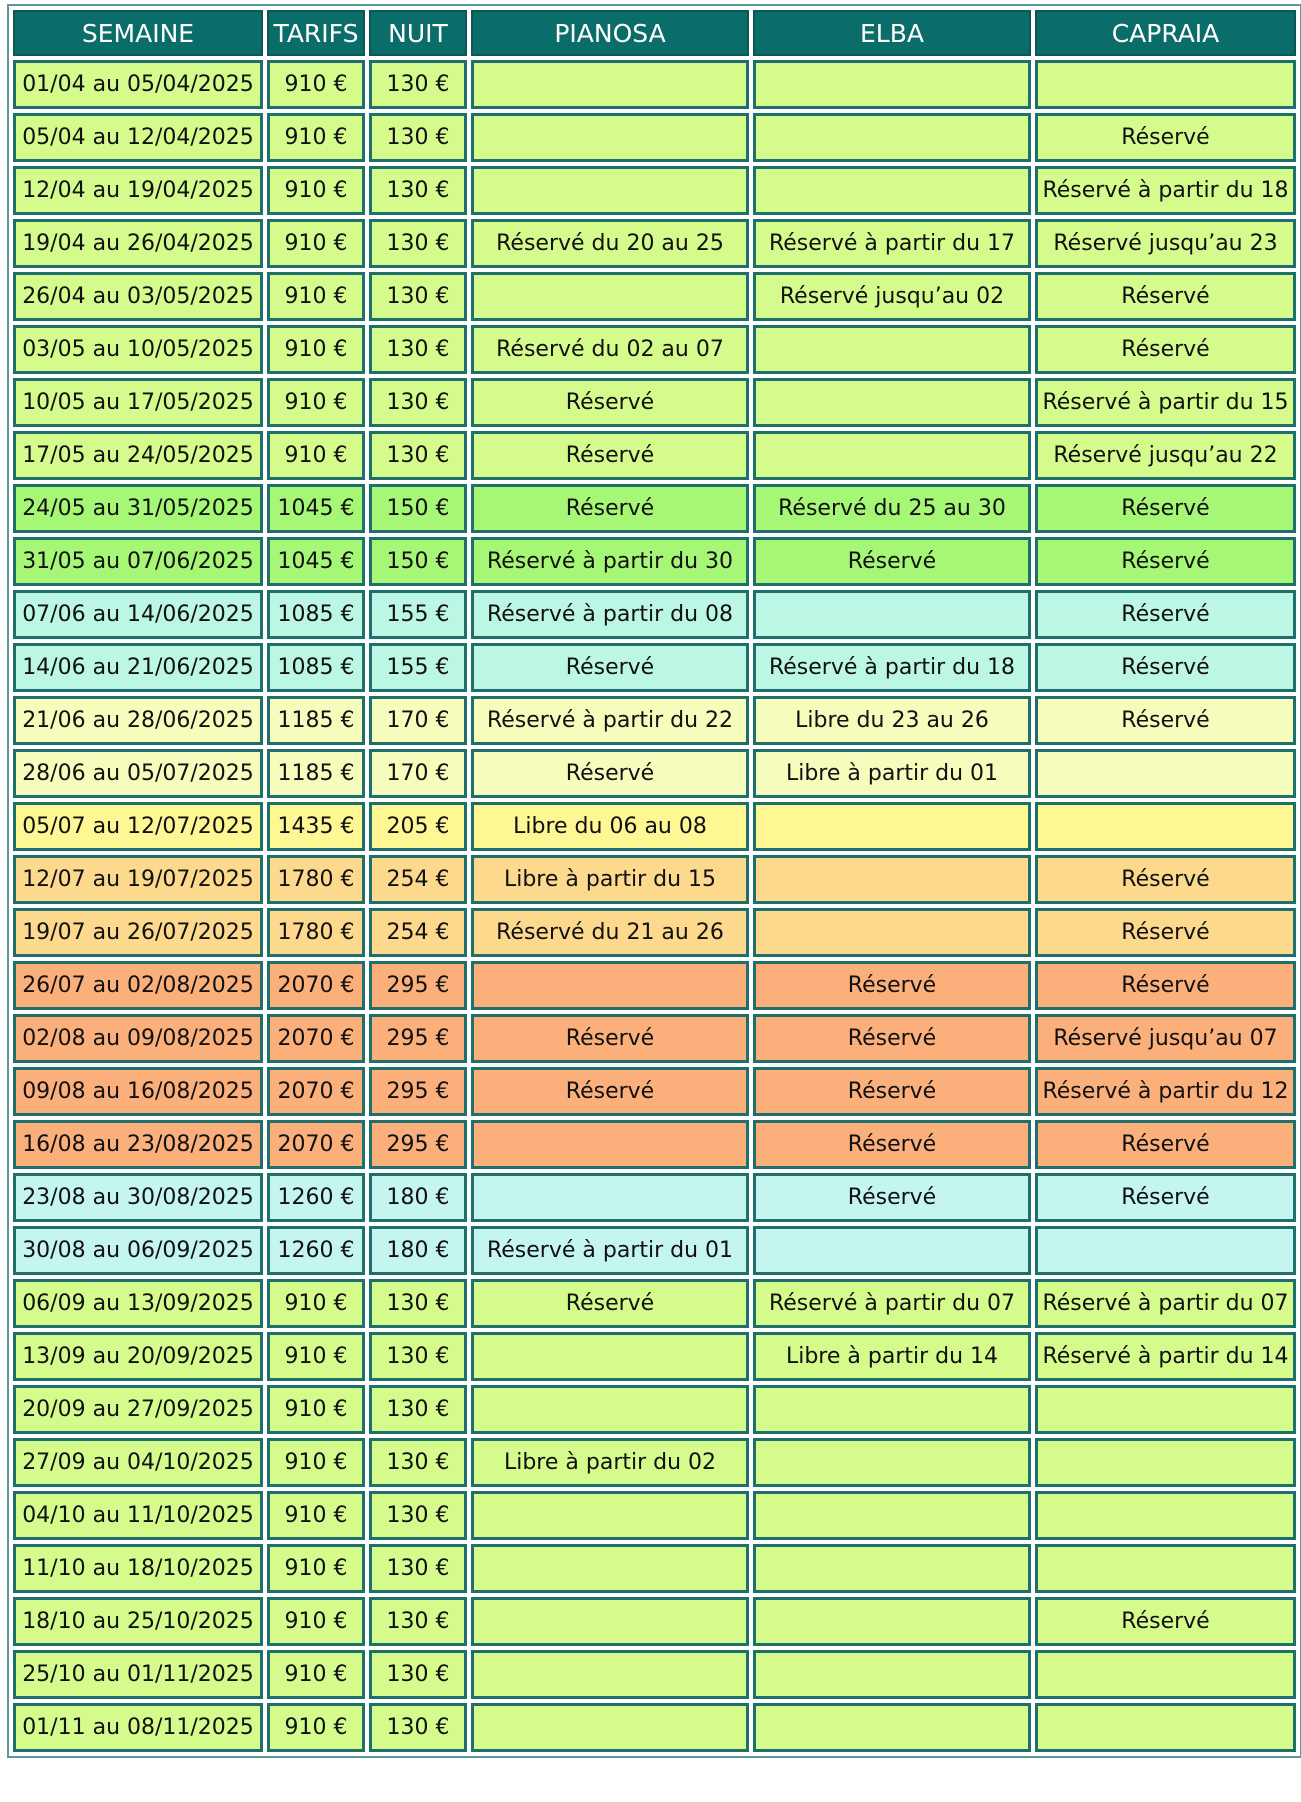  Describe the element at coordinates (892, 243) in the screenshot. I see `cell-elba: Réservé à partir du 17` at that location.